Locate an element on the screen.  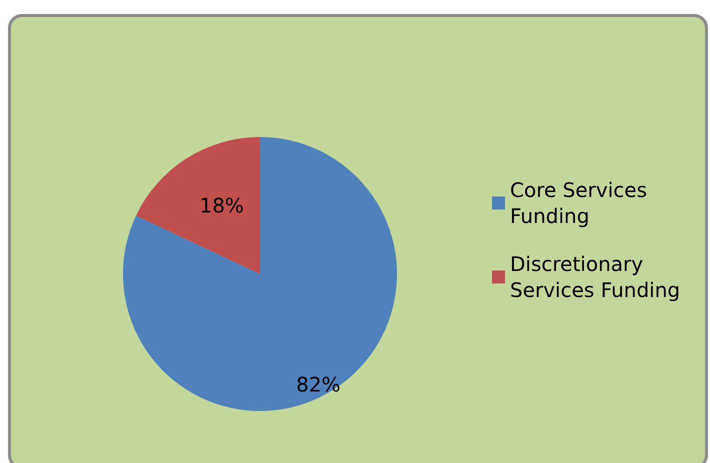
data-label: 18% is located at coordinates (221, 206).